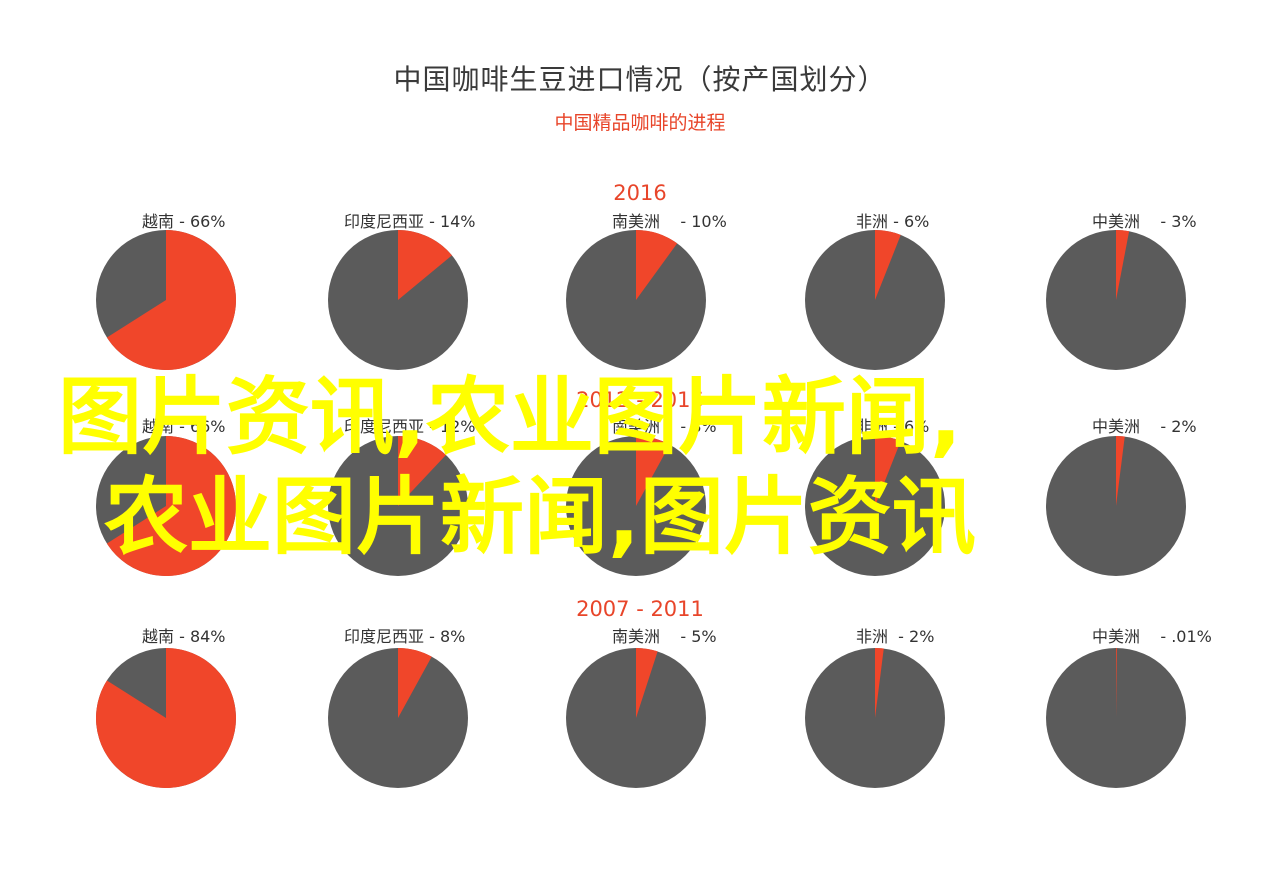  I want to click on period-title-2007-2011: 2007 - 2011, so click(640, 609).